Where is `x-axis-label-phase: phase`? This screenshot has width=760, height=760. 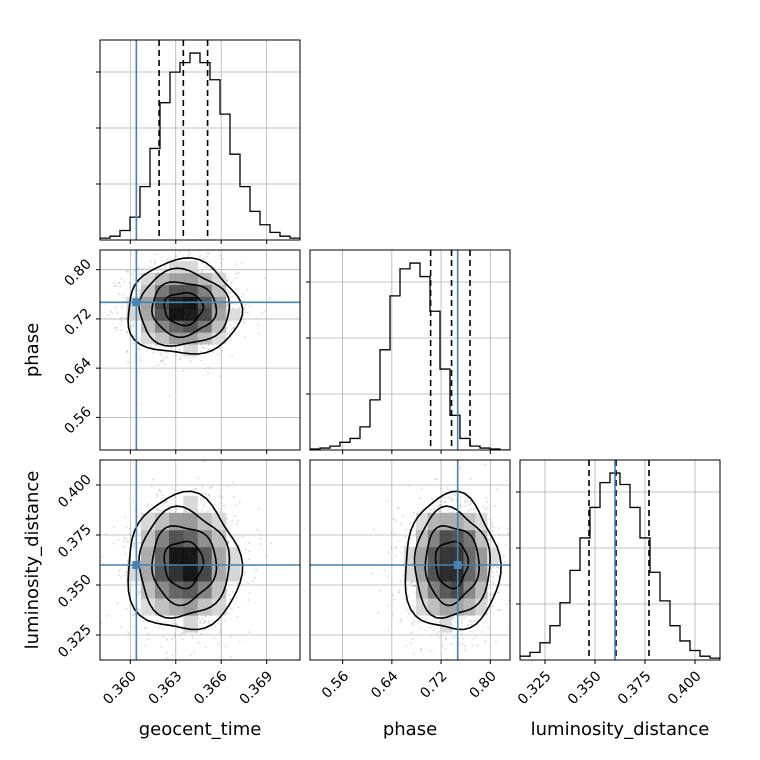
x-axis-label-phase: phase is located at coordinates (410, 729).